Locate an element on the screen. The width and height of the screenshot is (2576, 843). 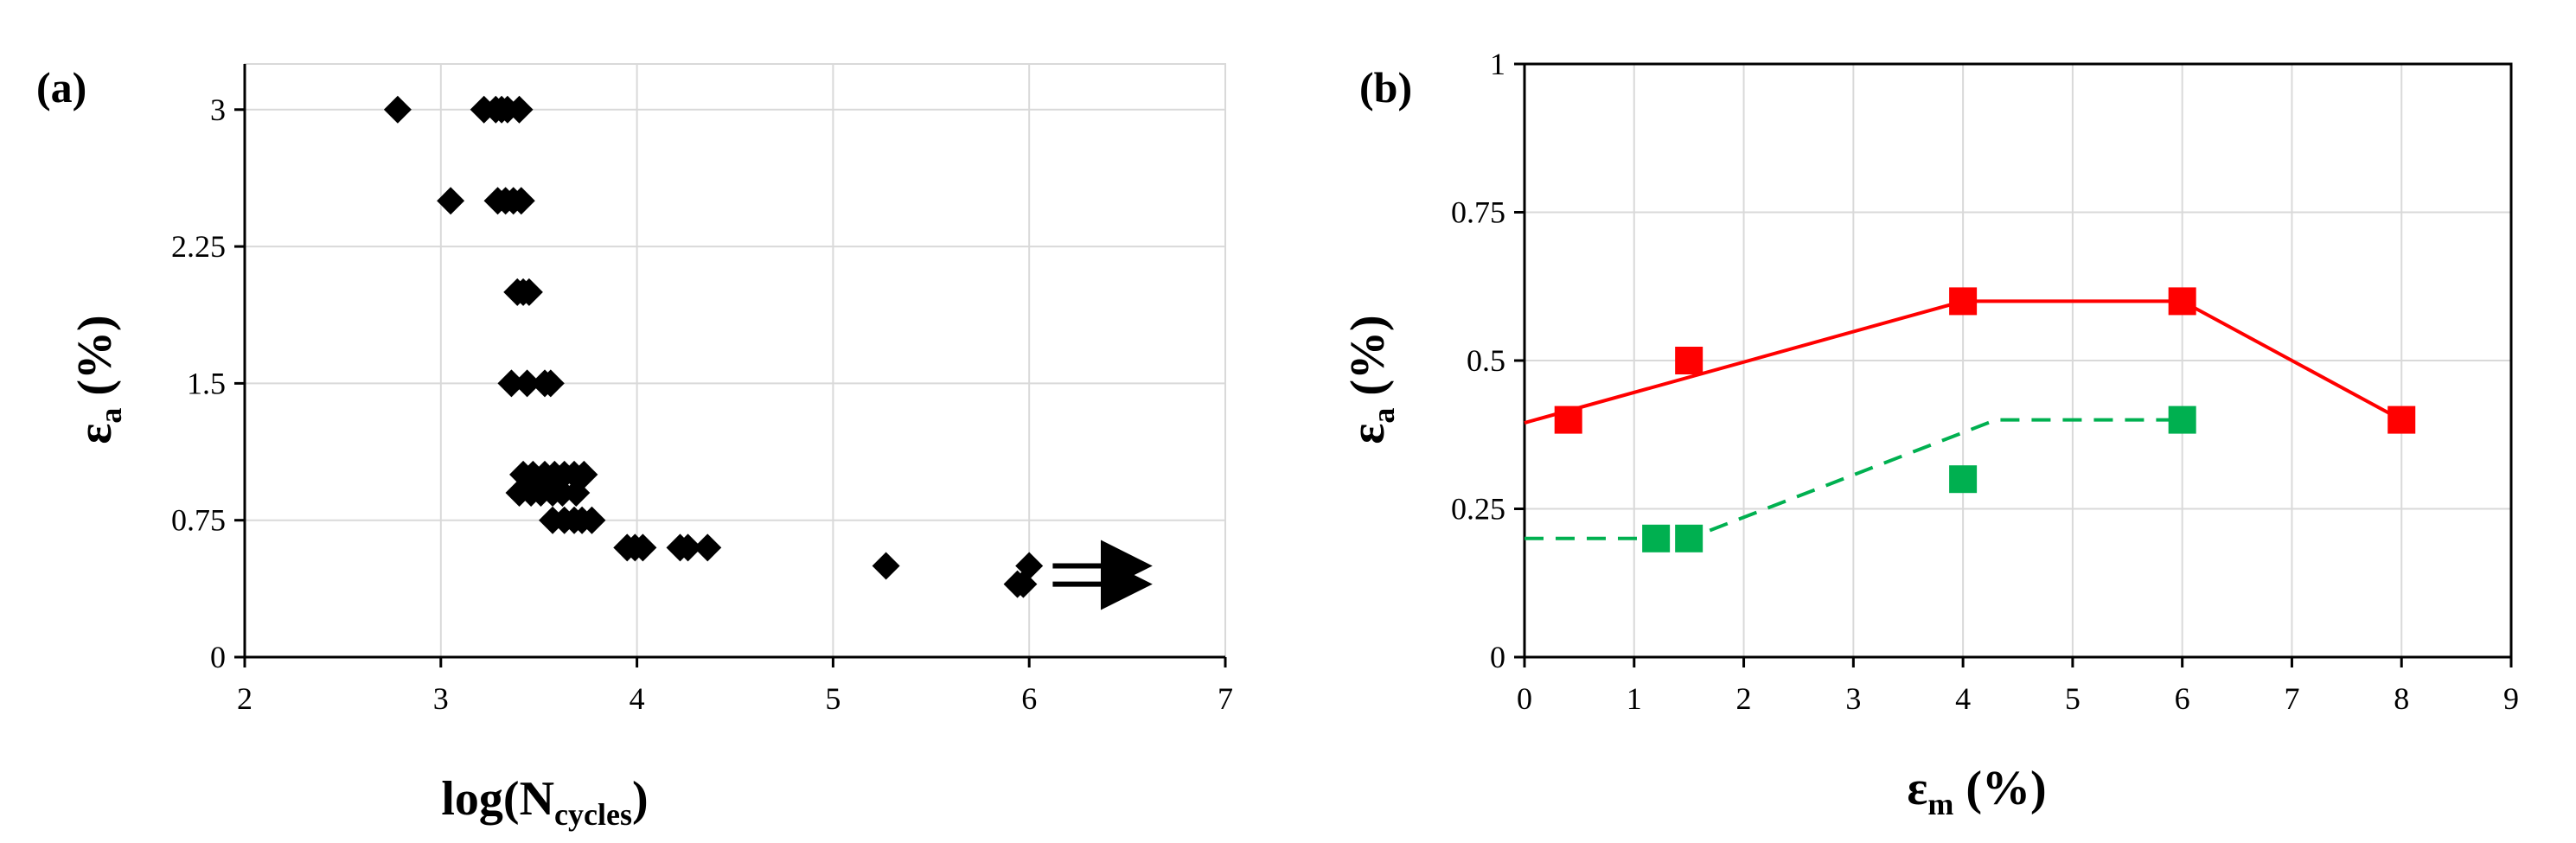
x-tick-label: 0 is located at coordinates (1525, 698).